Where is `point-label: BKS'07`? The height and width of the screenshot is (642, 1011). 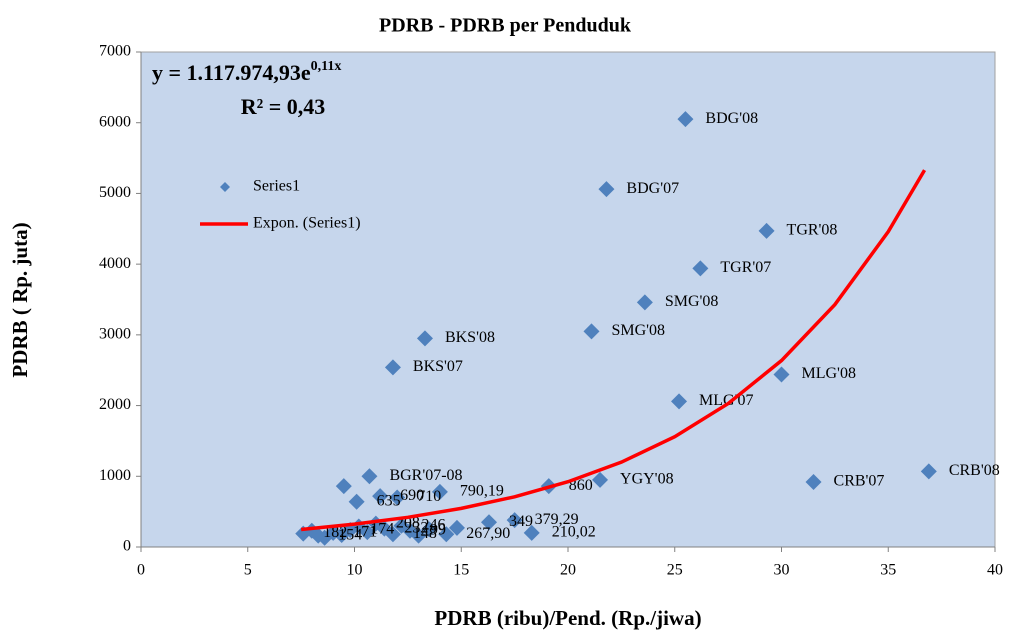 point-label: BKS'07 is located at coordinates (438, 366).